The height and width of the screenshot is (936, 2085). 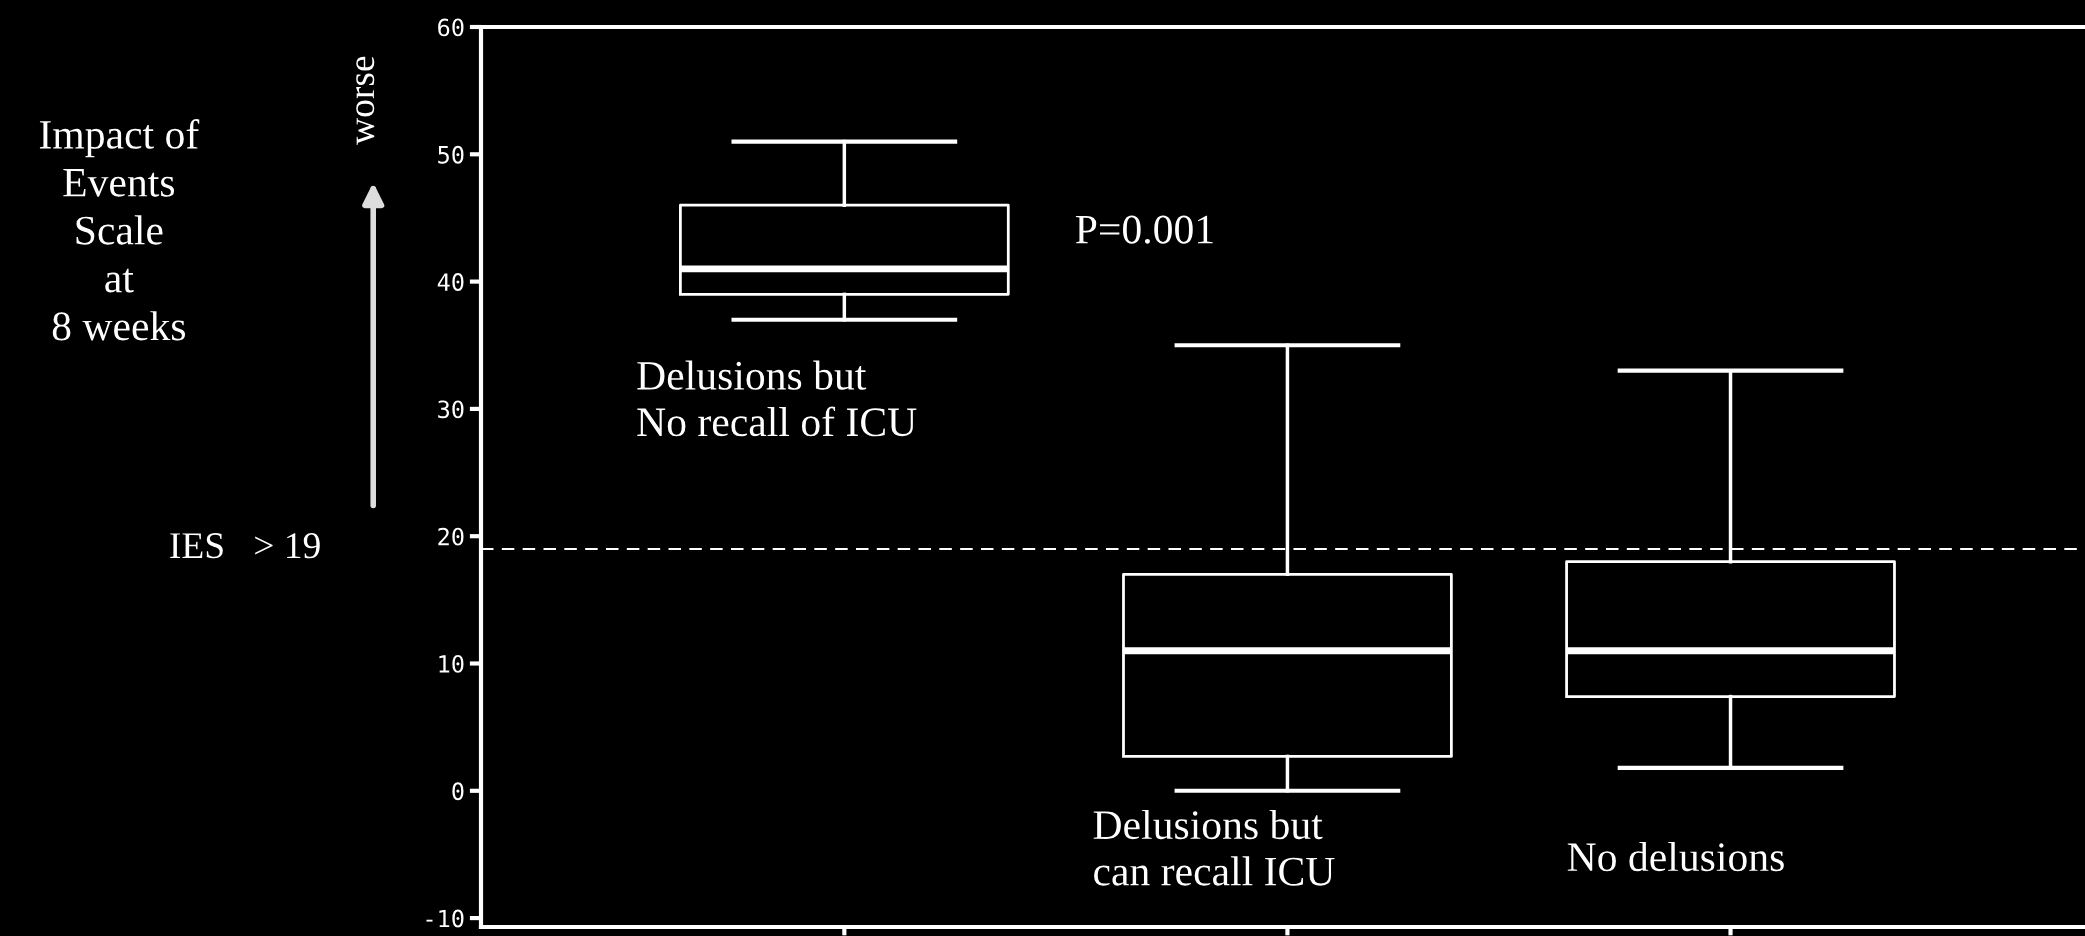 What do you see at coordinates (450, 282) in the screenshot?
I see `y-tick-label: 40` at bounding box center [450, 282].